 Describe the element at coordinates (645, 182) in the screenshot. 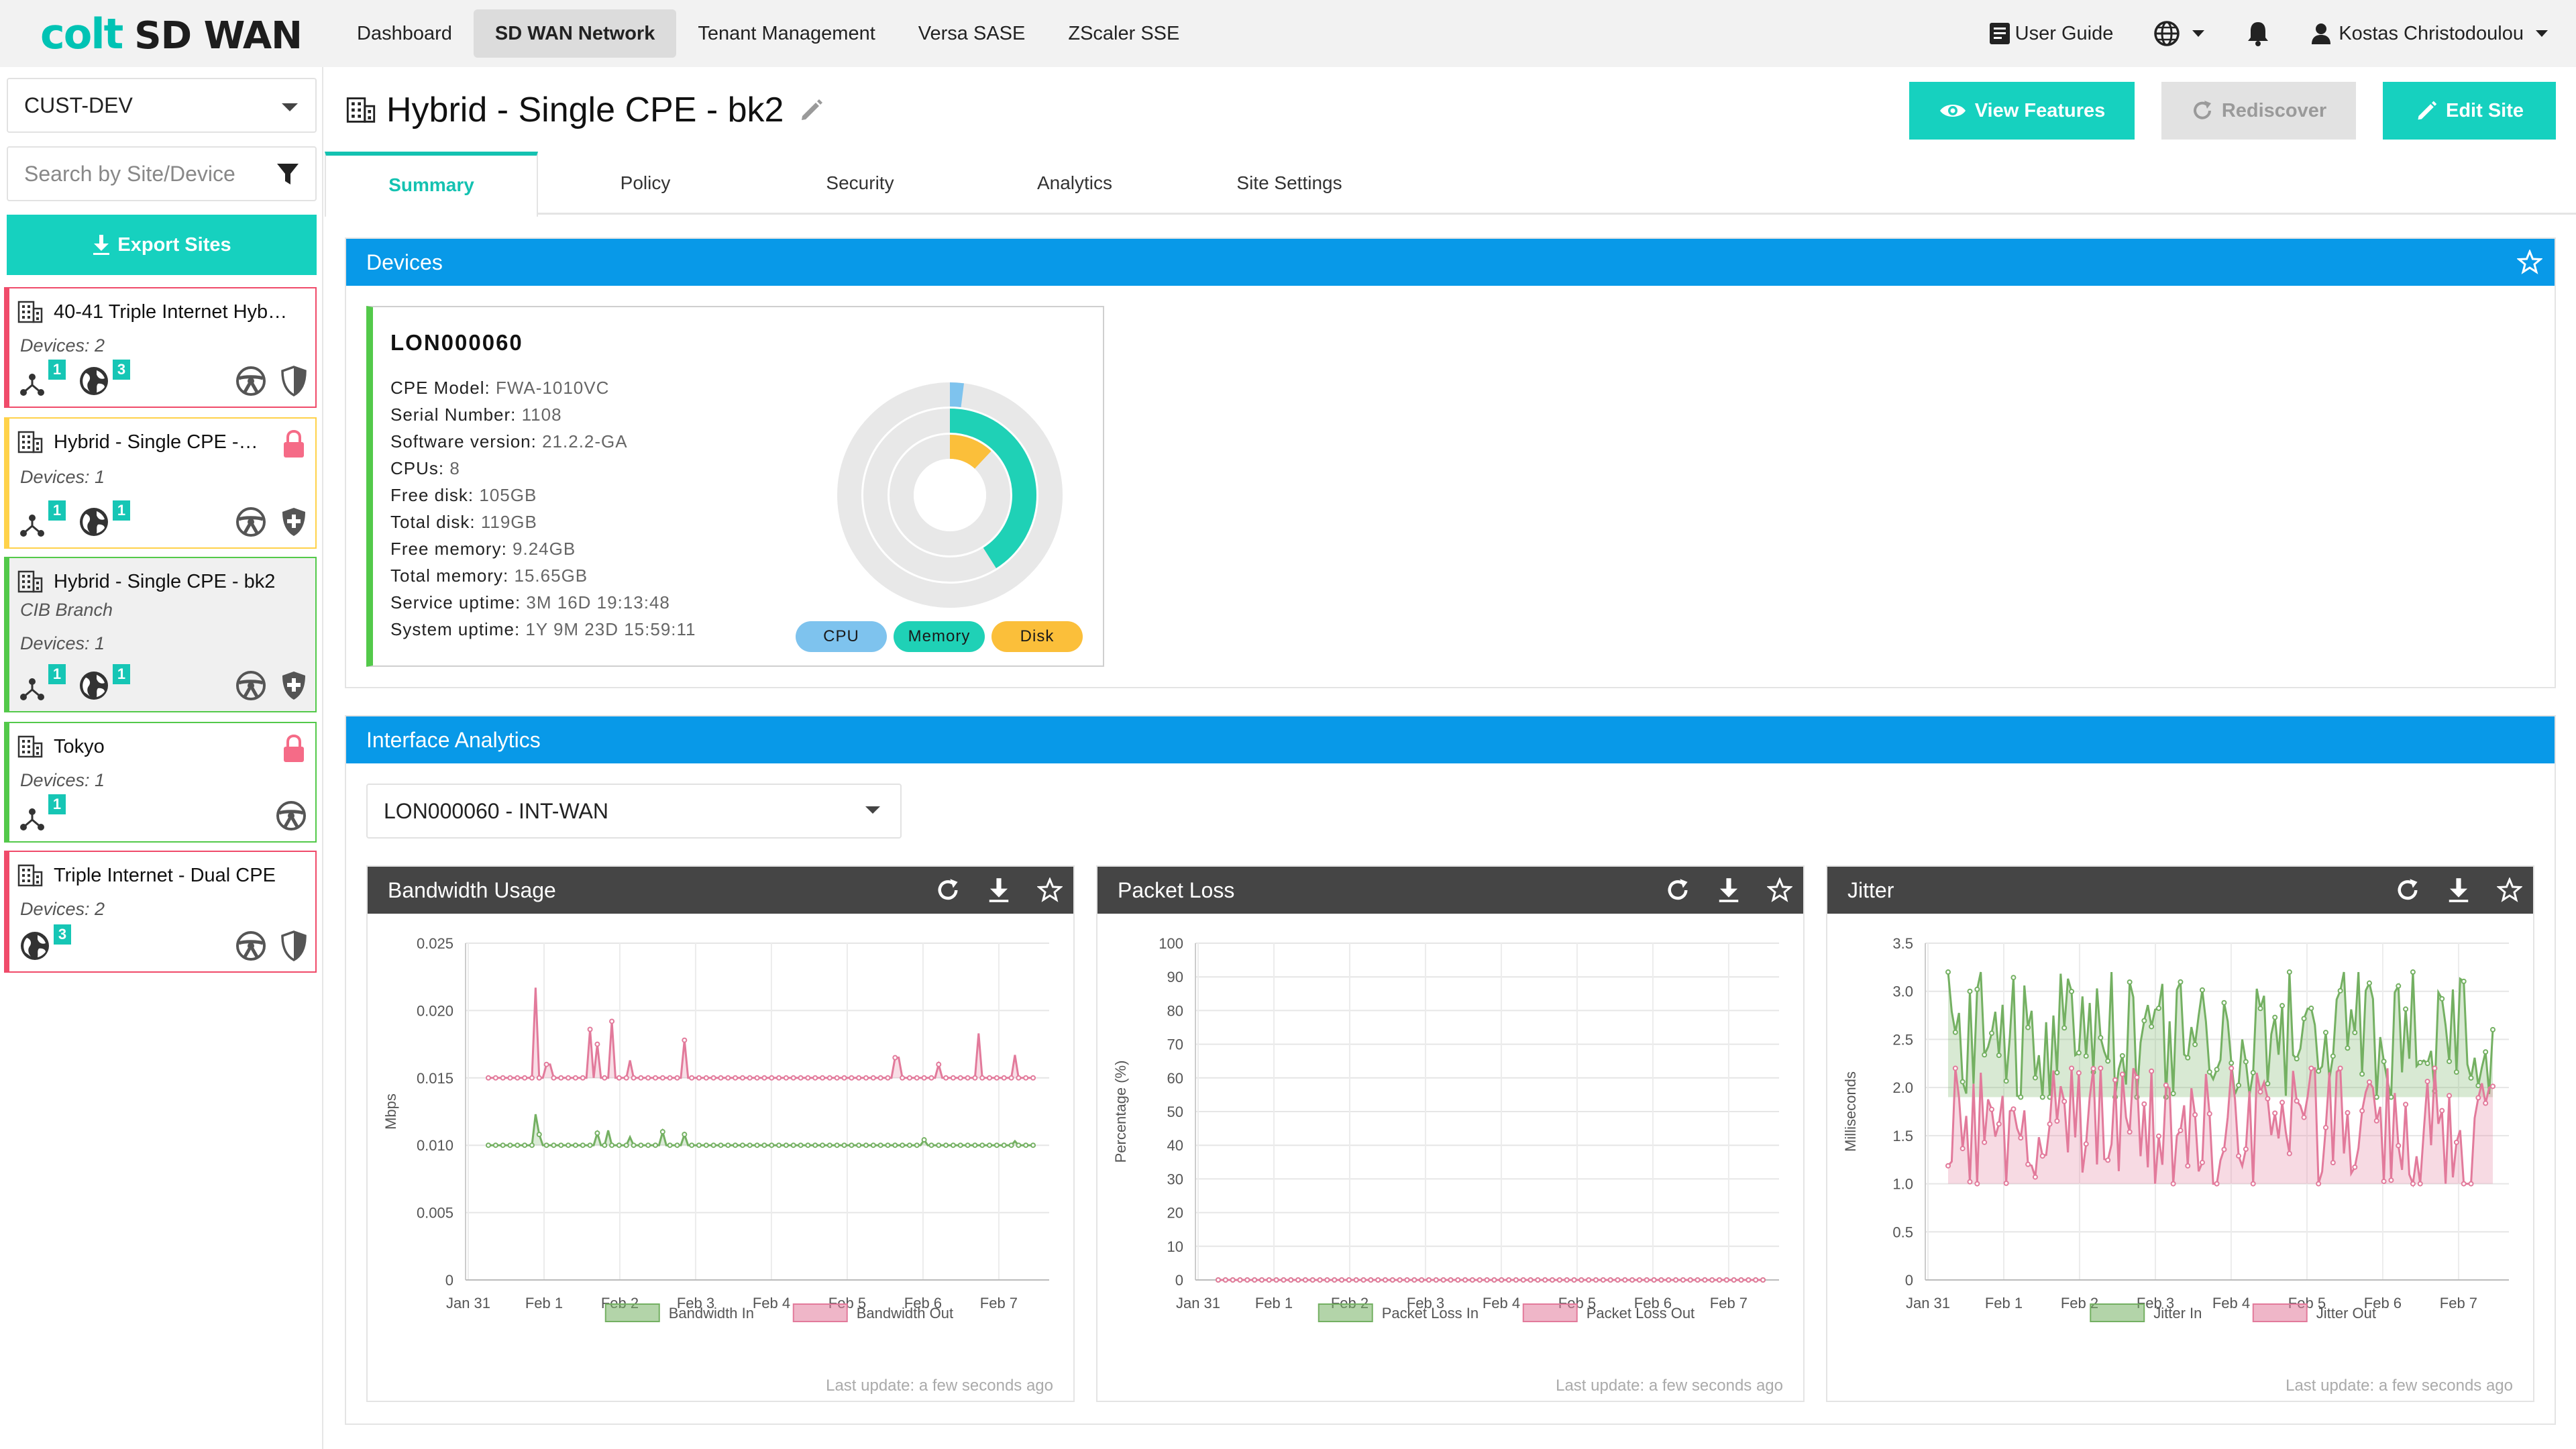

I see `tab-policy: Policy` at that location.